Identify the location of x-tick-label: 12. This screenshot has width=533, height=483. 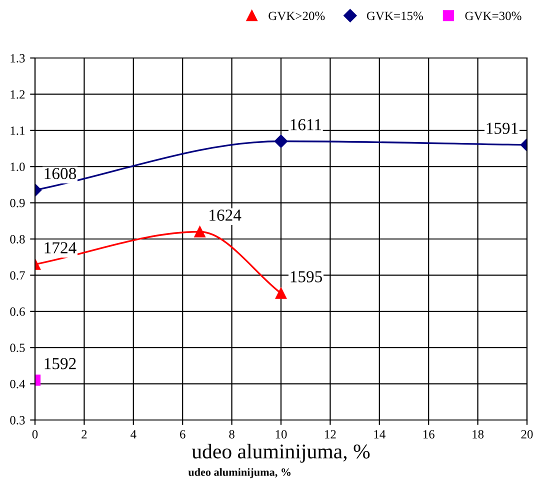
(330, 434).